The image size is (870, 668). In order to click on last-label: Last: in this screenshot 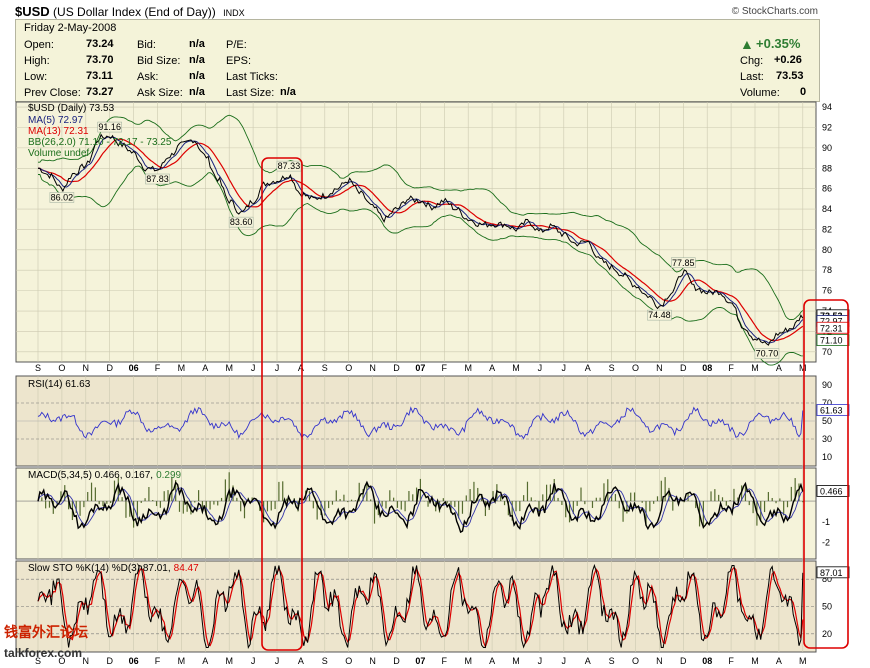, I will do `click(752, 77)`.